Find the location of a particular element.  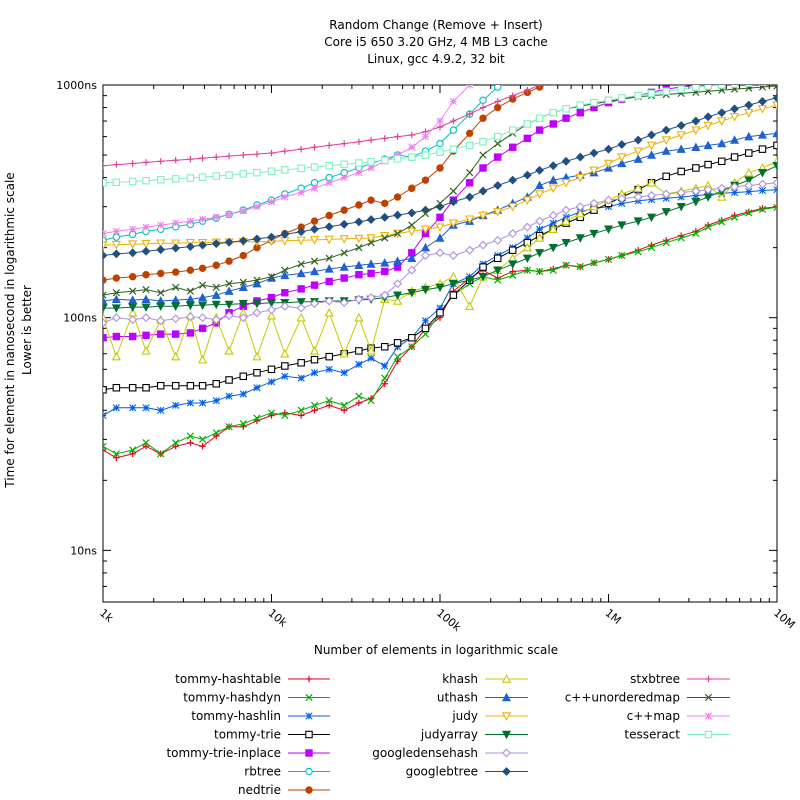

legend-item-googlebtree: googlebtree is located at coordinates (467, 772).